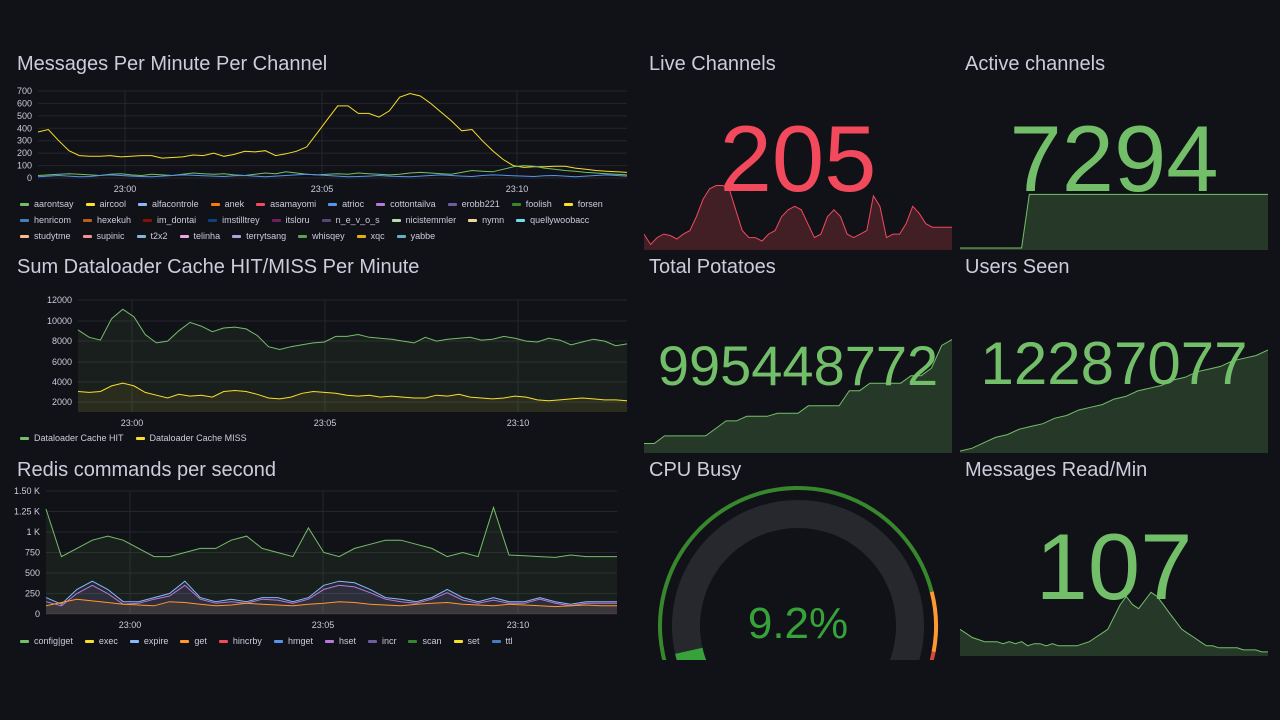 The image size is (1280, 720). I want to click on legend-item: hincrby, so click(240, 641).